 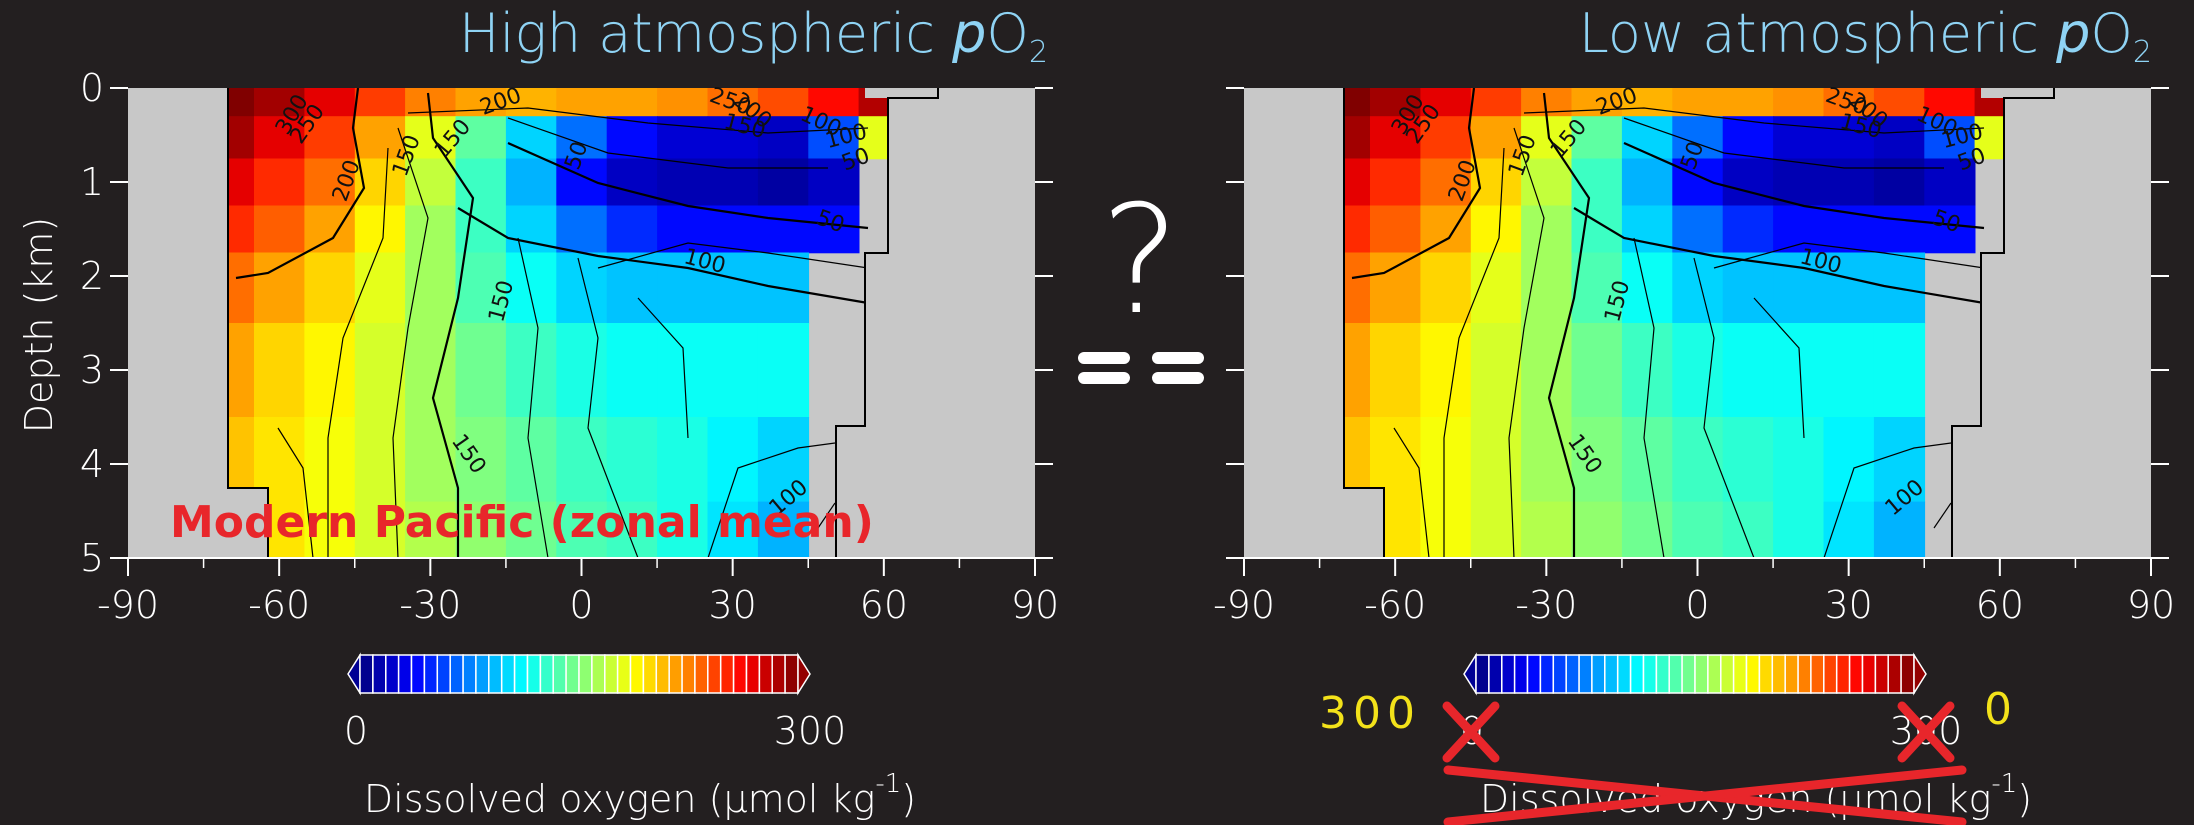 I want to click on left-colorbar, so click(x=579, y=674).